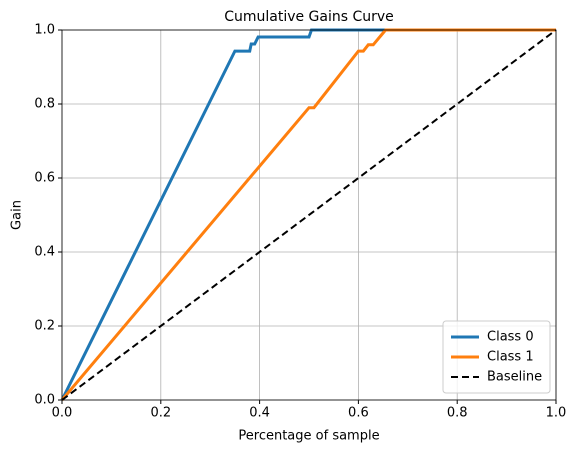  Describe the element at coordinates (17, 215) in the screenshot. I see `y-axis-label: Gain` at that location.